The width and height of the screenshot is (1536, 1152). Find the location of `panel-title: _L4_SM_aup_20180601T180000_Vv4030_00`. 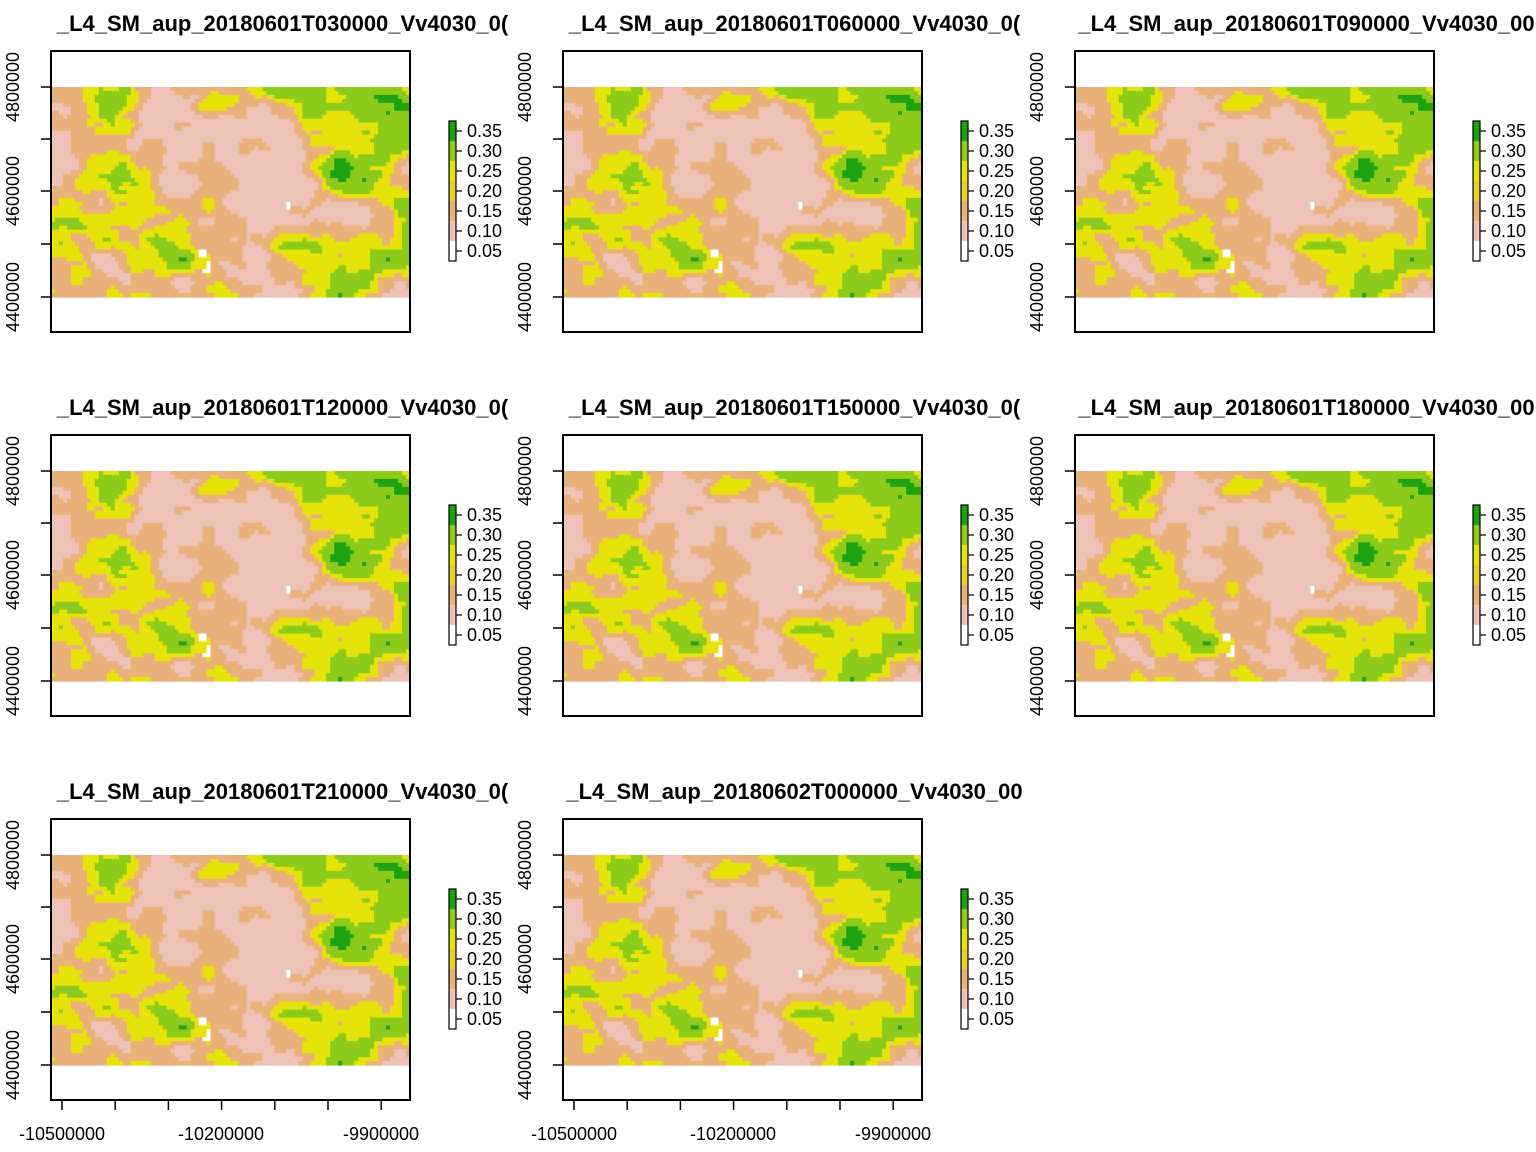

panel-title: _L4_SM_aup_20180601T180000_Vv4030_00 is located at coordinates (1305, 407).